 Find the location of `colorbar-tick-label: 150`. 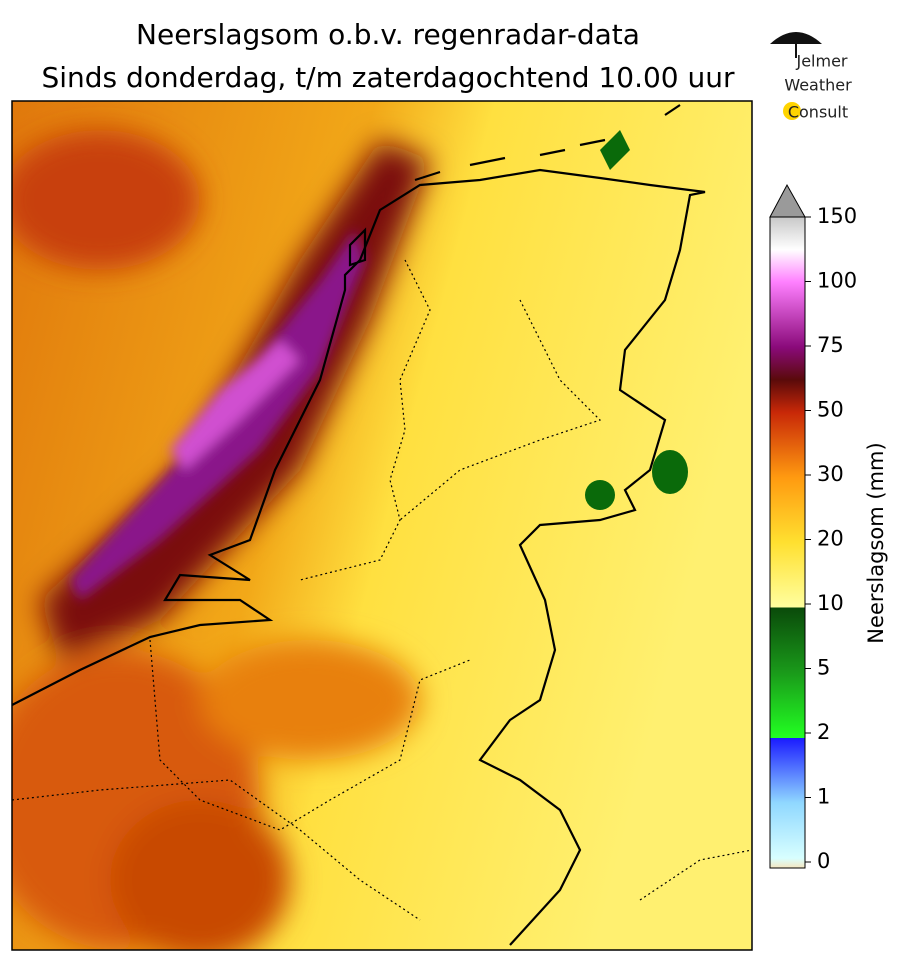

colorbar-tick-label: 150 is located at coordinates (837, 216).